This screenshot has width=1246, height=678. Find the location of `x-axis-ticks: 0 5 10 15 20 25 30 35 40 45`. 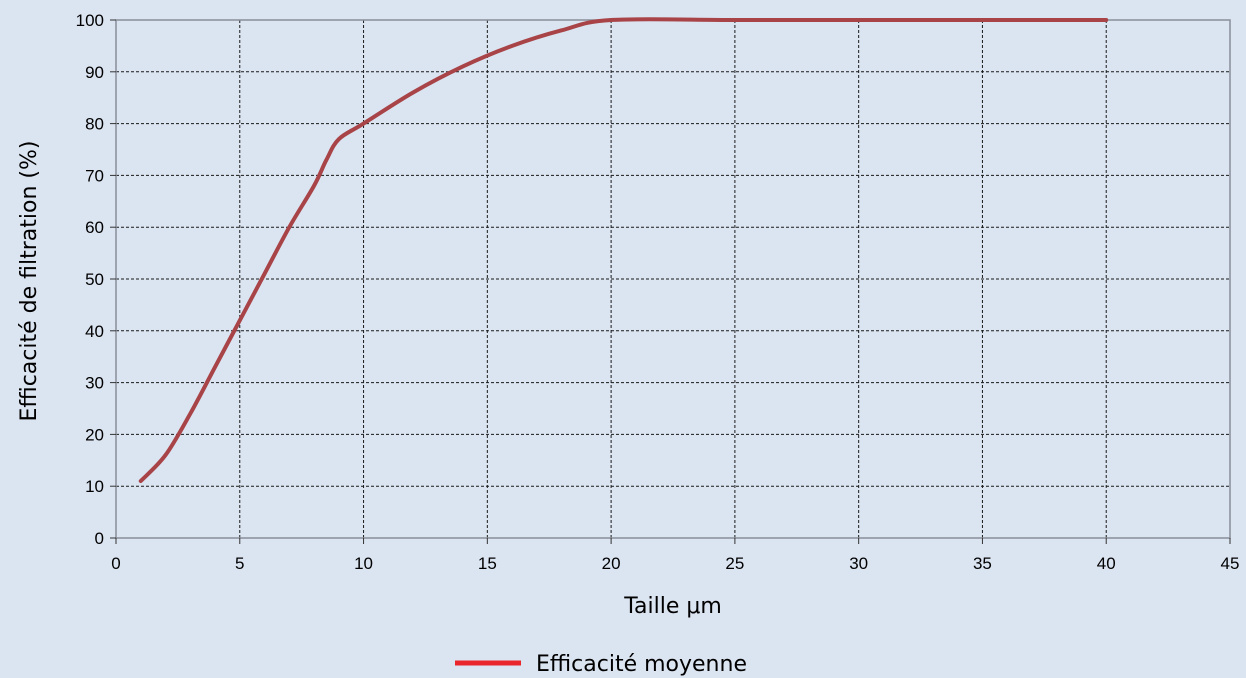

x-axis-ticks: 0 5 10 15 20 25 30 35 40 45 is located at coordinates (675, 555).